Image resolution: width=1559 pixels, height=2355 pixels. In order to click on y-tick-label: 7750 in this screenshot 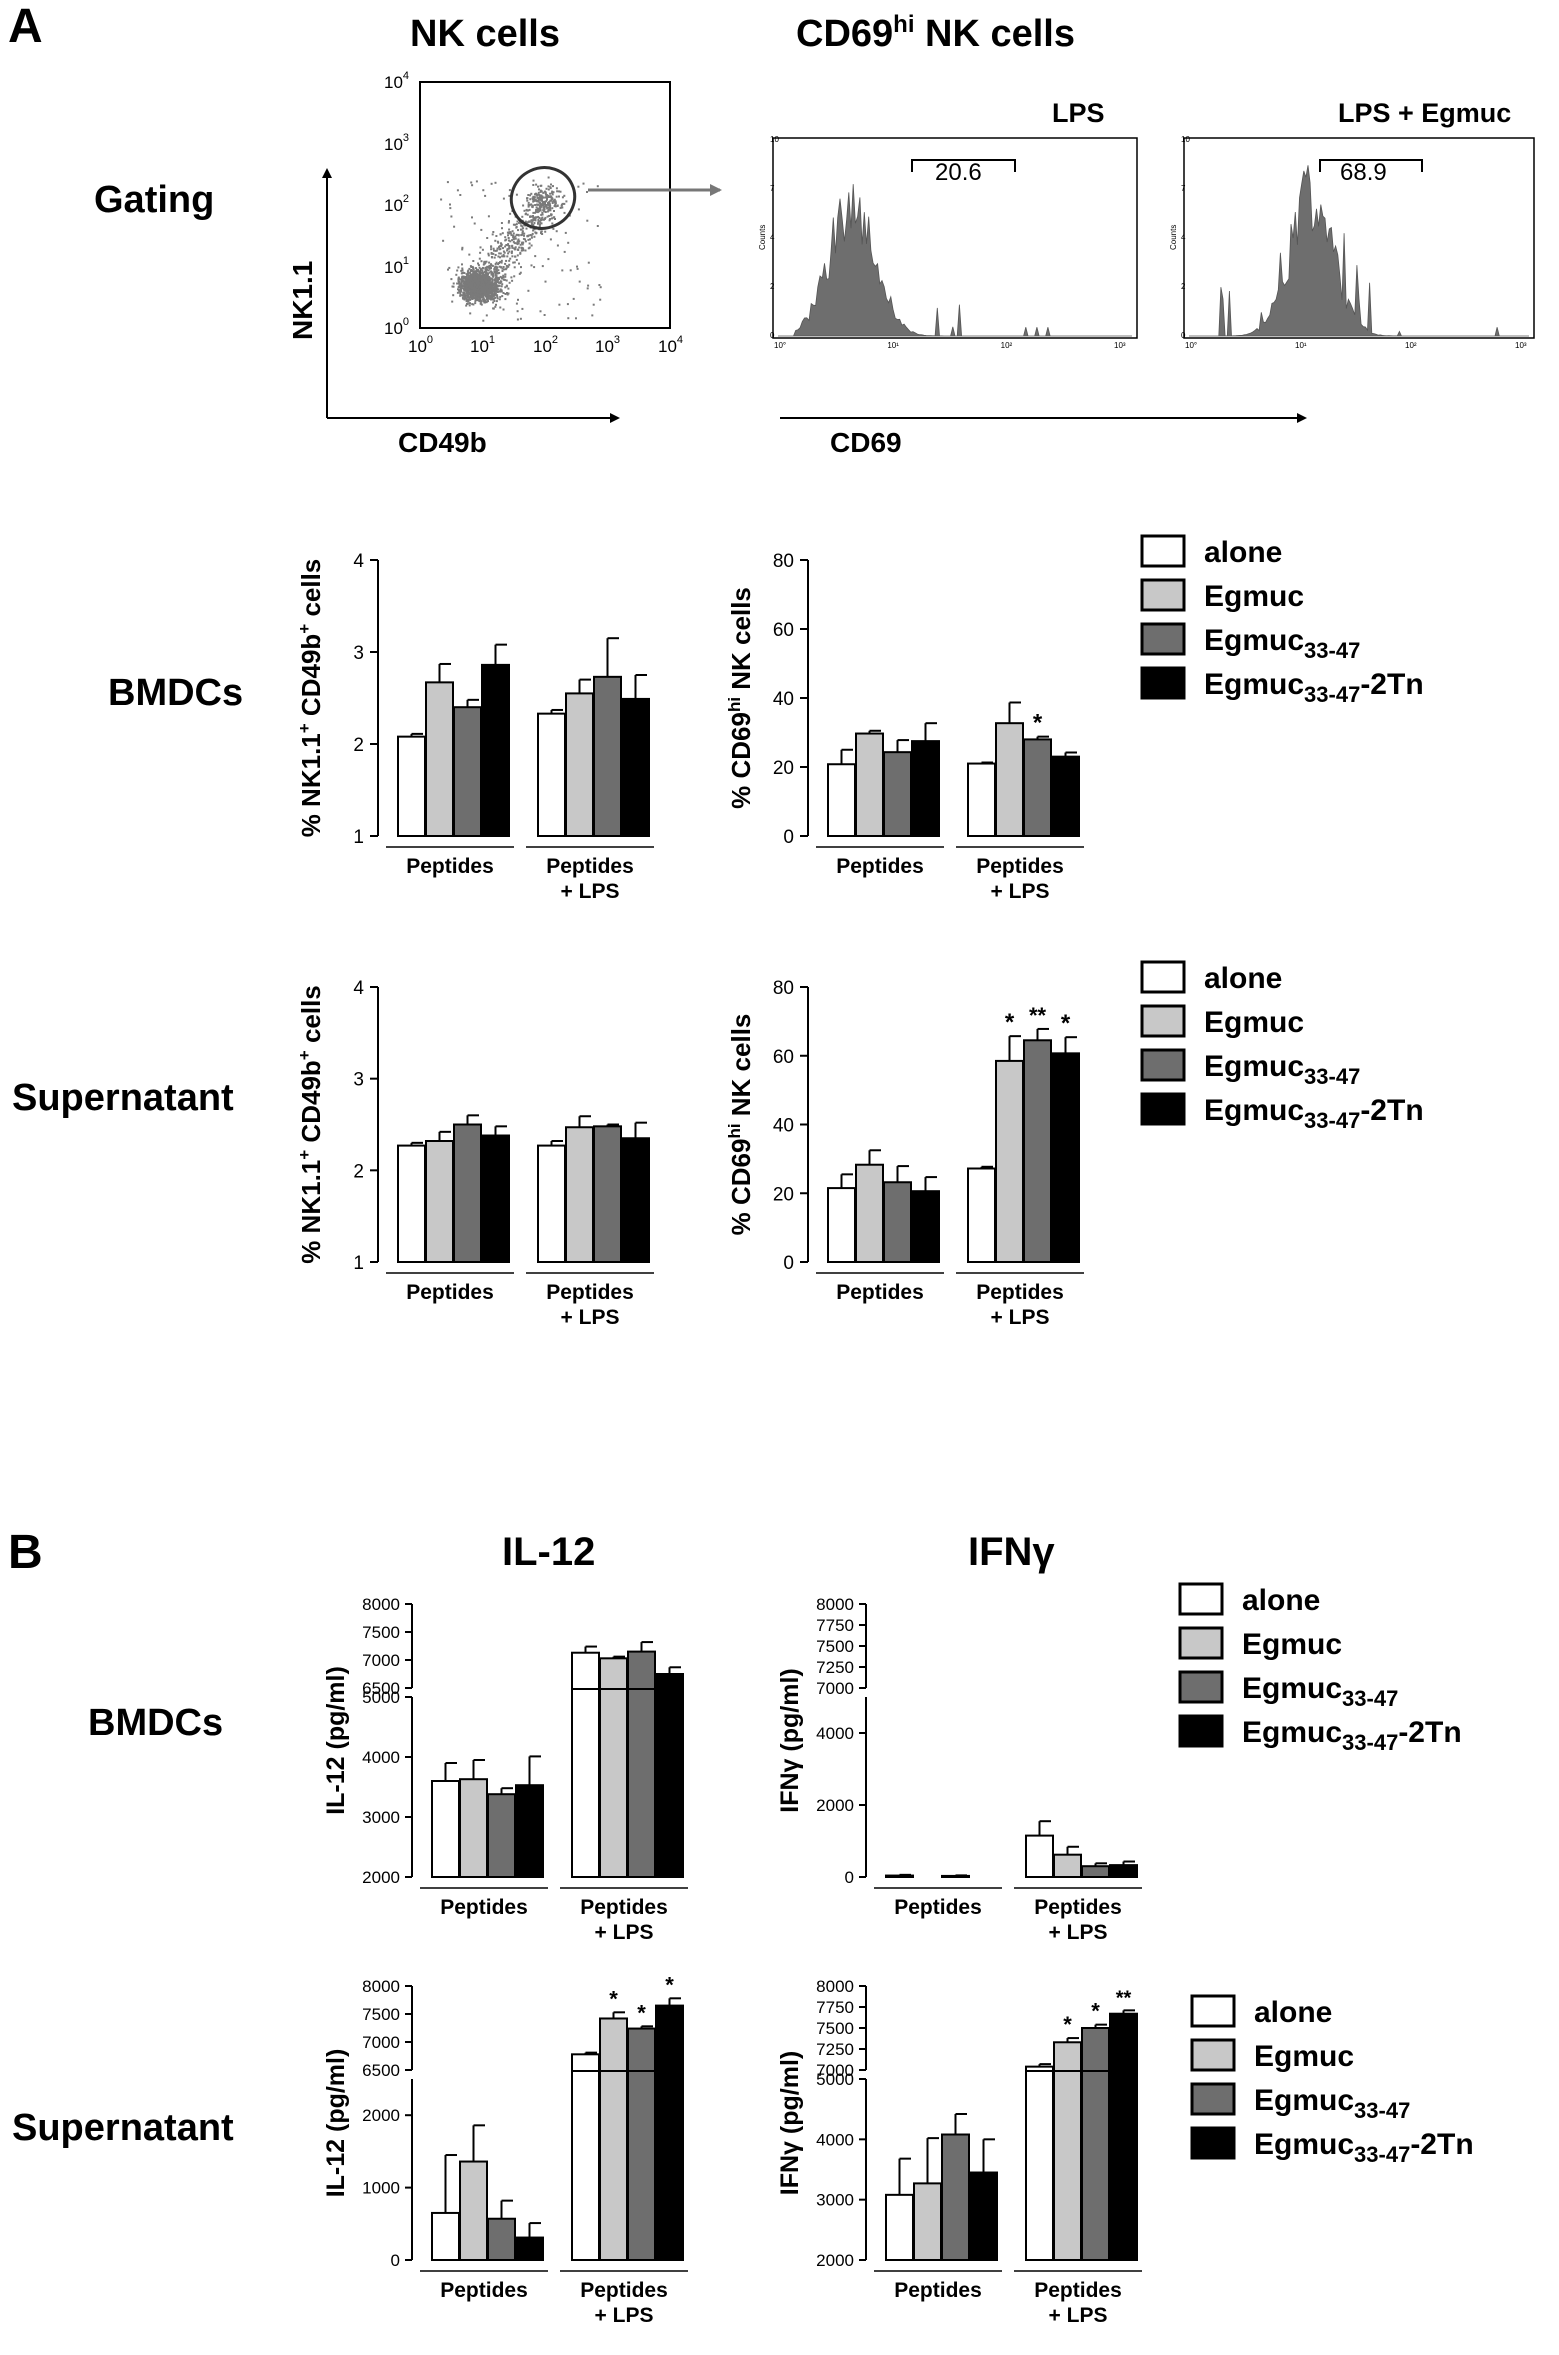, I will do `click(835, 1625)`.